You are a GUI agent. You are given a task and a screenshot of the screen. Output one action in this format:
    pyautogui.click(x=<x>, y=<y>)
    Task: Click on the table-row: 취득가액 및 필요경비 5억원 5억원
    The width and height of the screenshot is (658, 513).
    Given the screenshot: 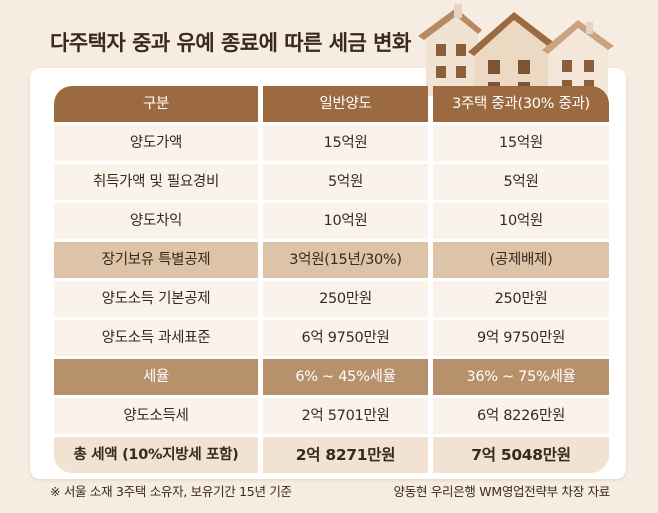 What is the action you would take?
    pyautogui.click(x=331, y=182)
    